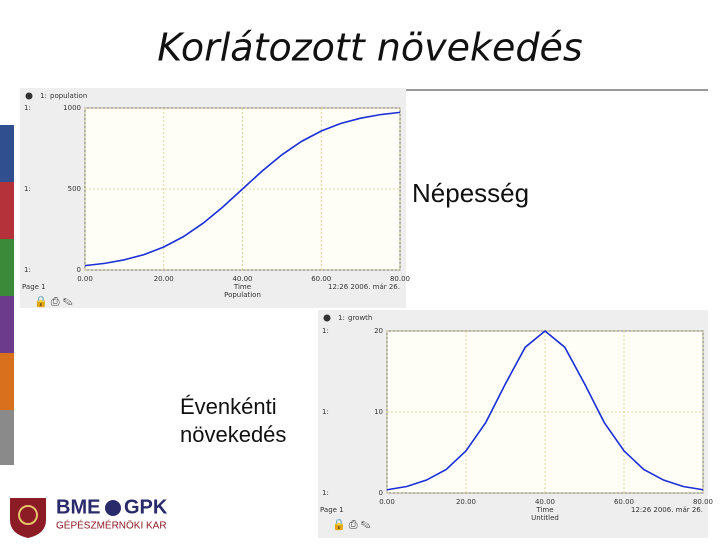  What do you see at coordinates (378, 331) in the screenshot?
I see `y-tick-label: 20` at bounding box center [378, 331].